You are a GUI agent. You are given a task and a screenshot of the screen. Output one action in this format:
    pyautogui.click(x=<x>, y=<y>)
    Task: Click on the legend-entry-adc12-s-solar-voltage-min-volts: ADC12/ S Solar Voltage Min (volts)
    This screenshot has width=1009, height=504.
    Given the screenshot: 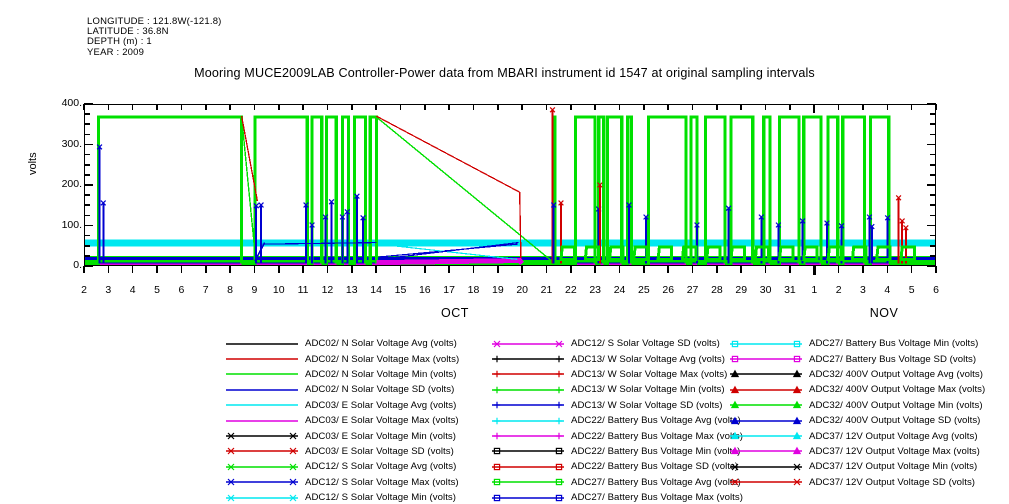 What is the action you would take?
    pyautogui.click(x=357, y=497)
    